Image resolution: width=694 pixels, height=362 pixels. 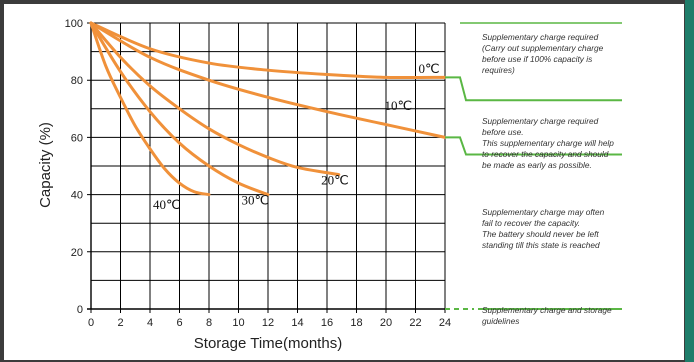 I want to click on y-tick-label: 20, so click(x=77, y=253).